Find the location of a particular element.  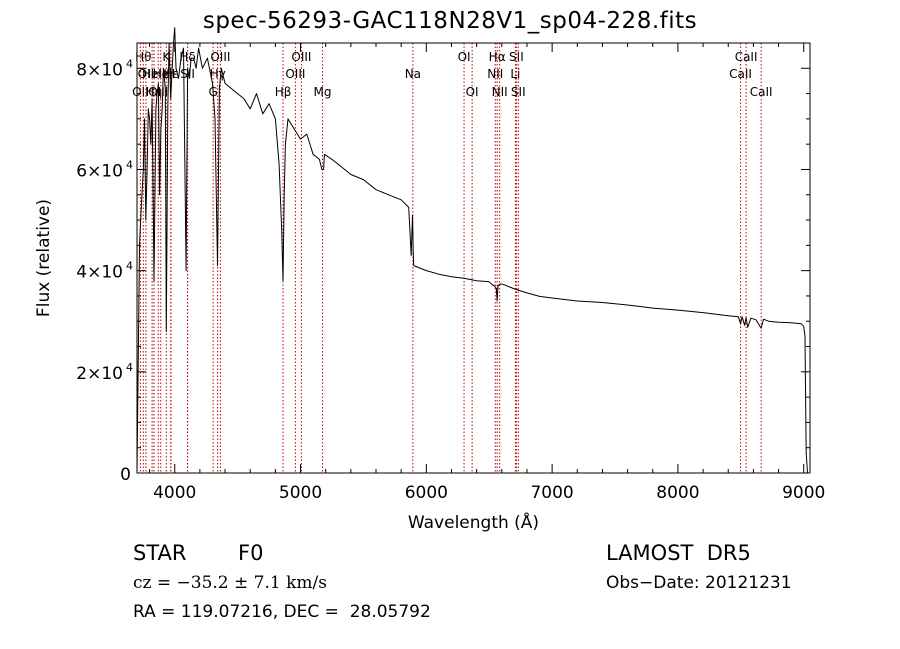

line-marker-label: H is located at coordinates (170, 74).